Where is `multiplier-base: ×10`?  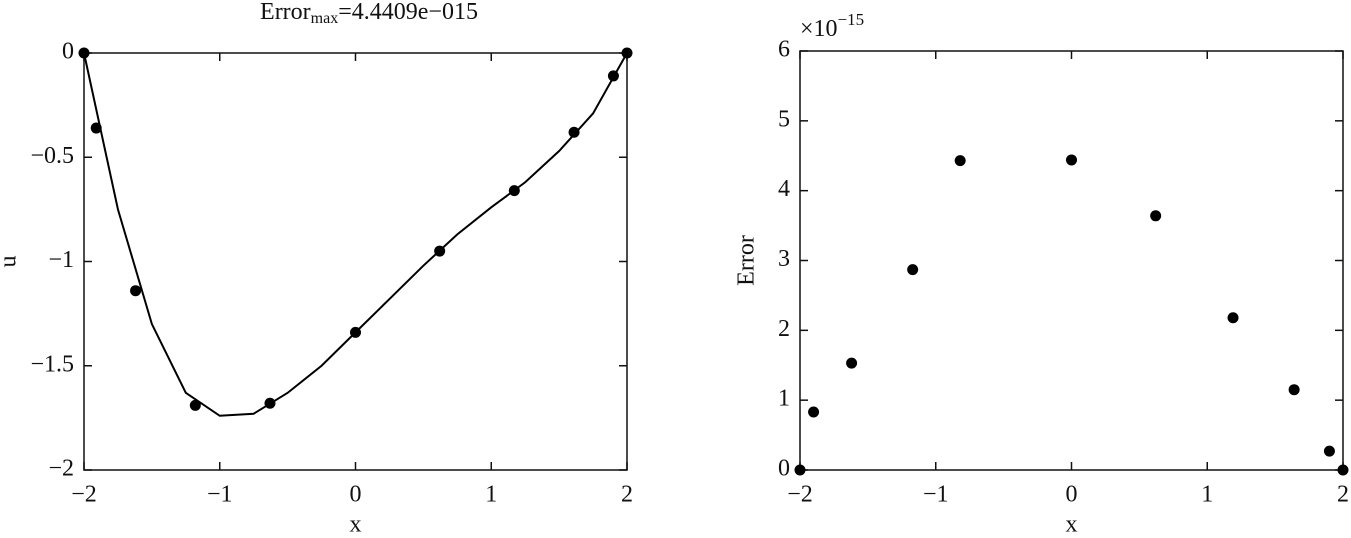 multiplier-base: ×10 is located at coordinates (819, 29).